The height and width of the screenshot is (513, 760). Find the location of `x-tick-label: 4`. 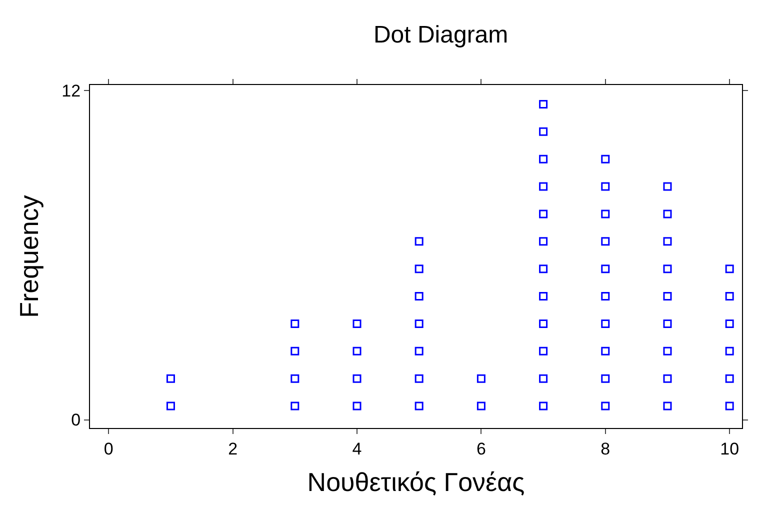

x-tick-label: 4 is located at coordinates (357, 448).